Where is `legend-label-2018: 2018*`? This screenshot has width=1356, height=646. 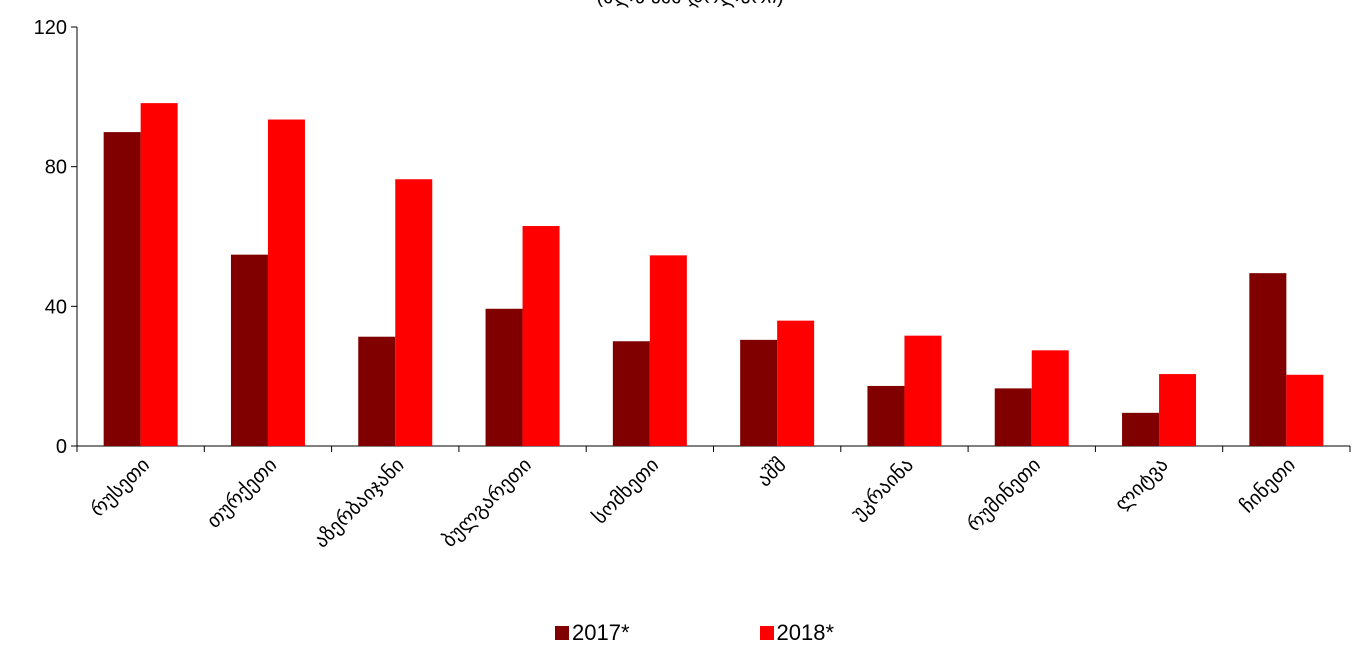 legend-label-2018: 2018* is located at coordinates (805, 632).